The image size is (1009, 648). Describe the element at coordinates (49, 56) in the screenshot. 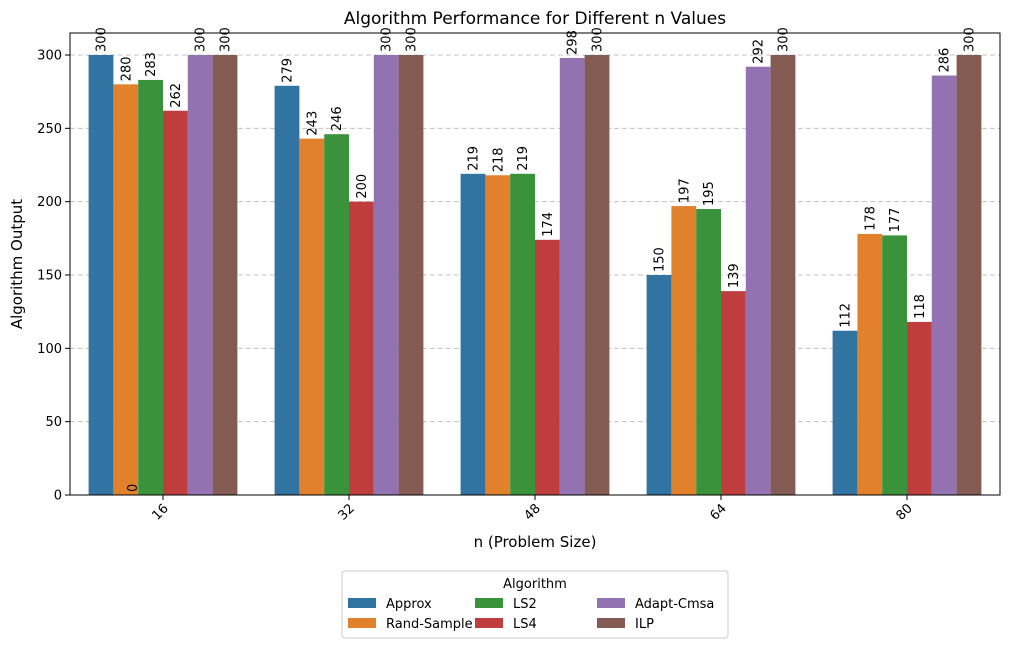

I see `y-tick-label: 300` at that location.